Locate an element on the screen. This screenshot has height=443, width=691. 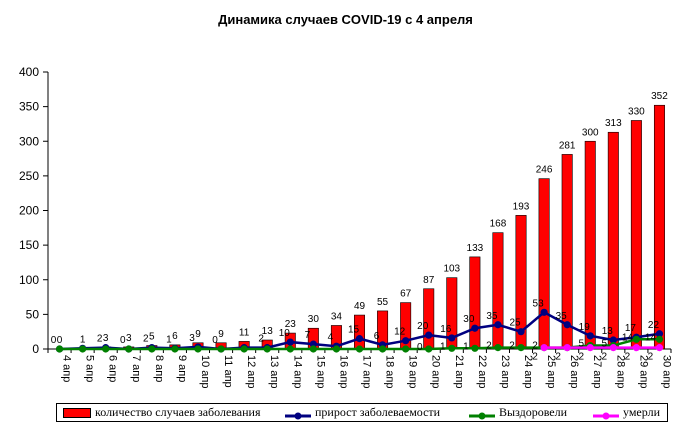
bar-data-label: 55 is located at coordinates (383, 302).